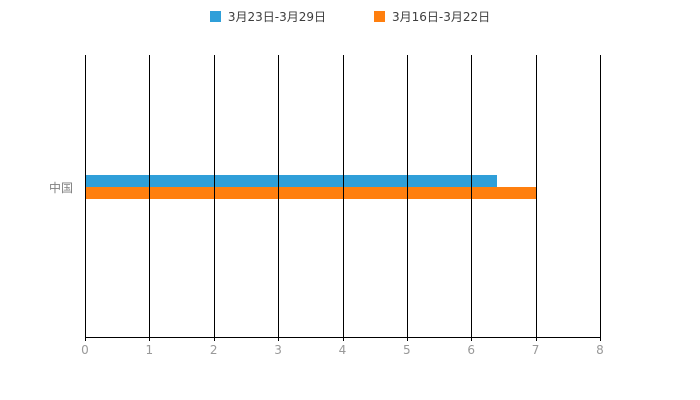 This screenshot has width=700, height=400. What do you see at coordinates (600, 350) in the screenshot?
I see `x-tick-label: 8` at bounding box center [600, 350].